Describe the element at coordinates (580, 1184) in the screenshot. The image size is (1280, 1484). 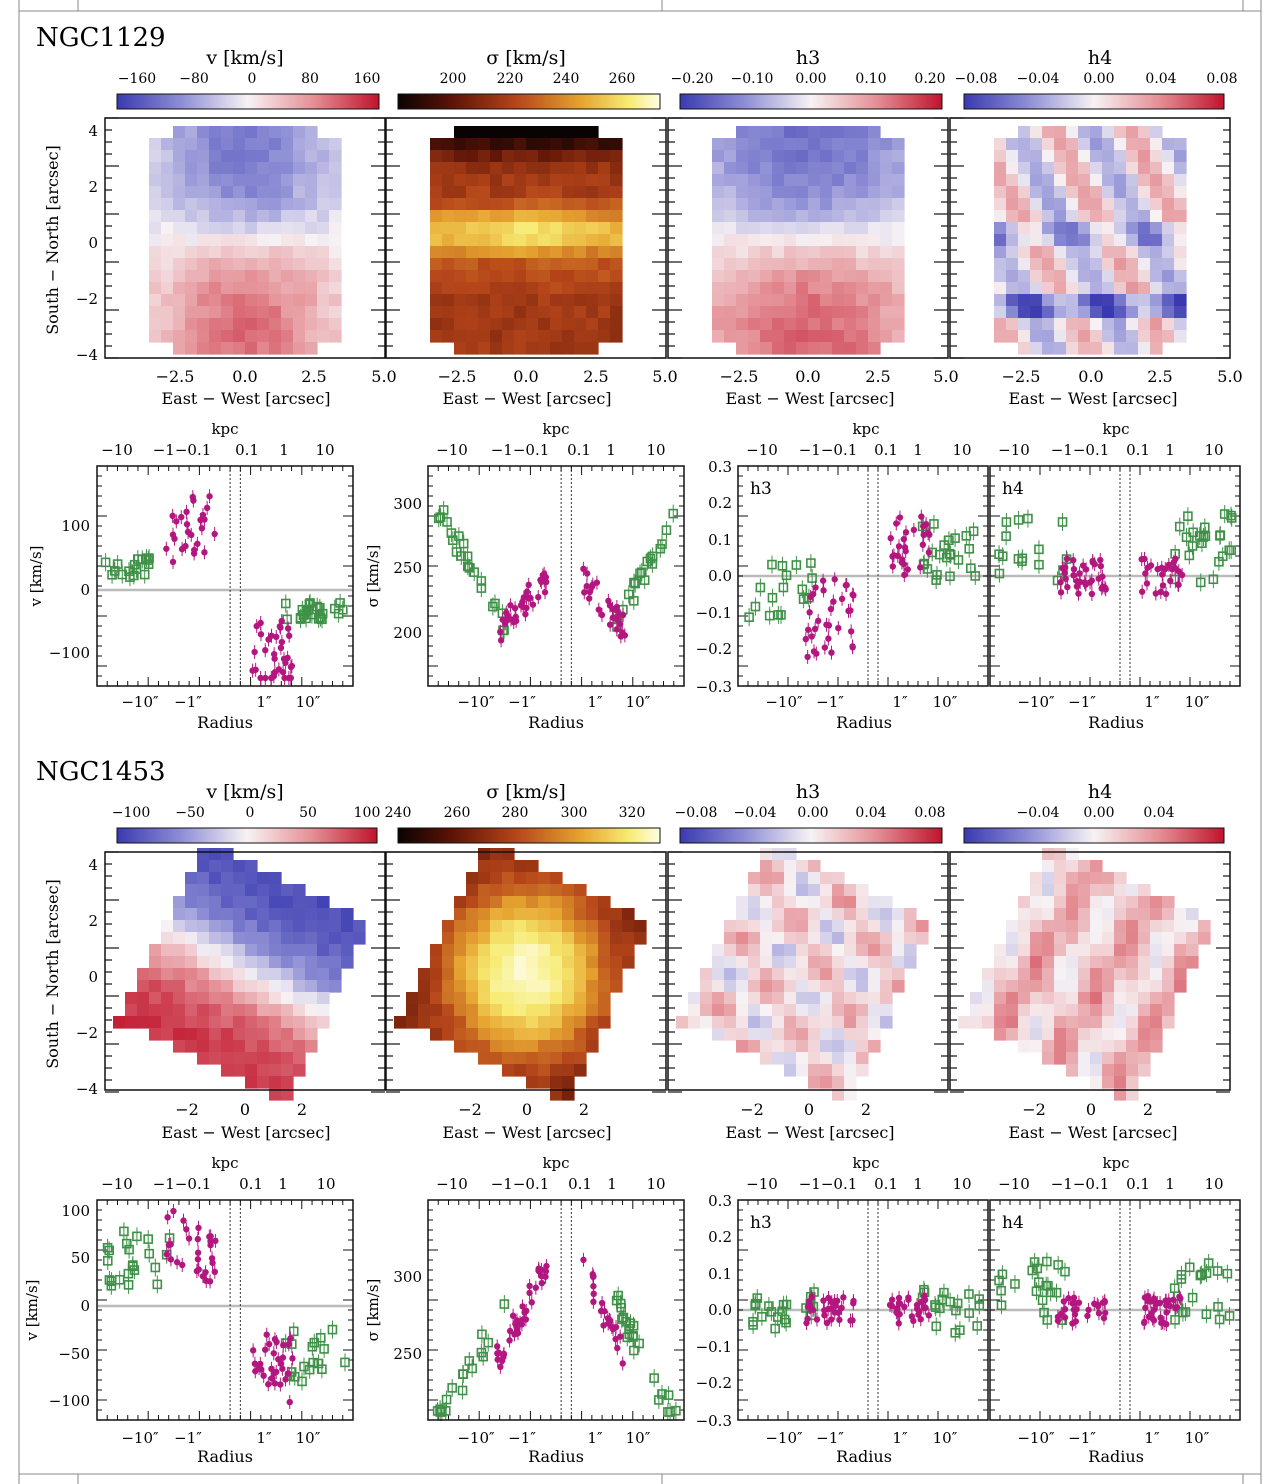
I see `kpc-tick: 0.1` at that location.